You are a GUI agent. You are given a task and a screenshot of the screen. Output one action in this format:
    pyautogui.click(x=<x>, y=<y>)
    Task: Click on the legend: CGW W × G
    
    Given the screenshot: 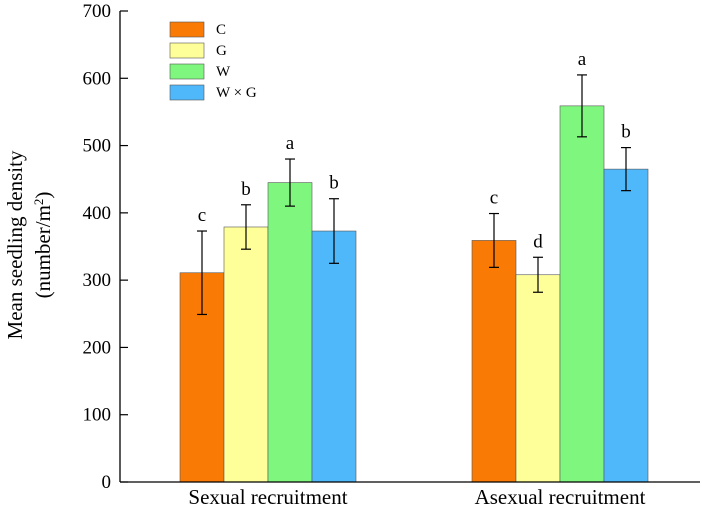 What is the action you would take?
    pyautogui.click(x=213, y=61)
    